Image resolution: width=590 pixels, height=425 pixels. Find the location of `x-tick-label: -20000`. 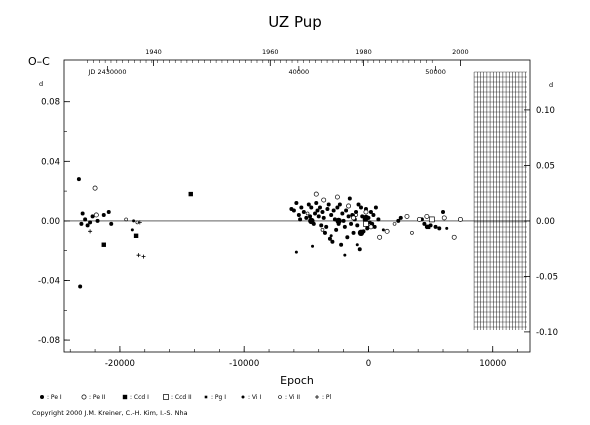

x-tick-label: -20000 is located at coordinates (120, 364).